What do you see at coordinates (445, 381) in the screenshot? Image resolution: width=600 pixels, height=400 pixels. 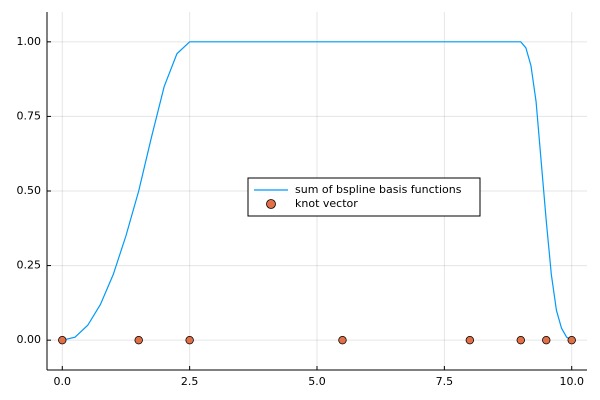 I see `x-tick-label: 7.5` at bounding box center [445, 381].